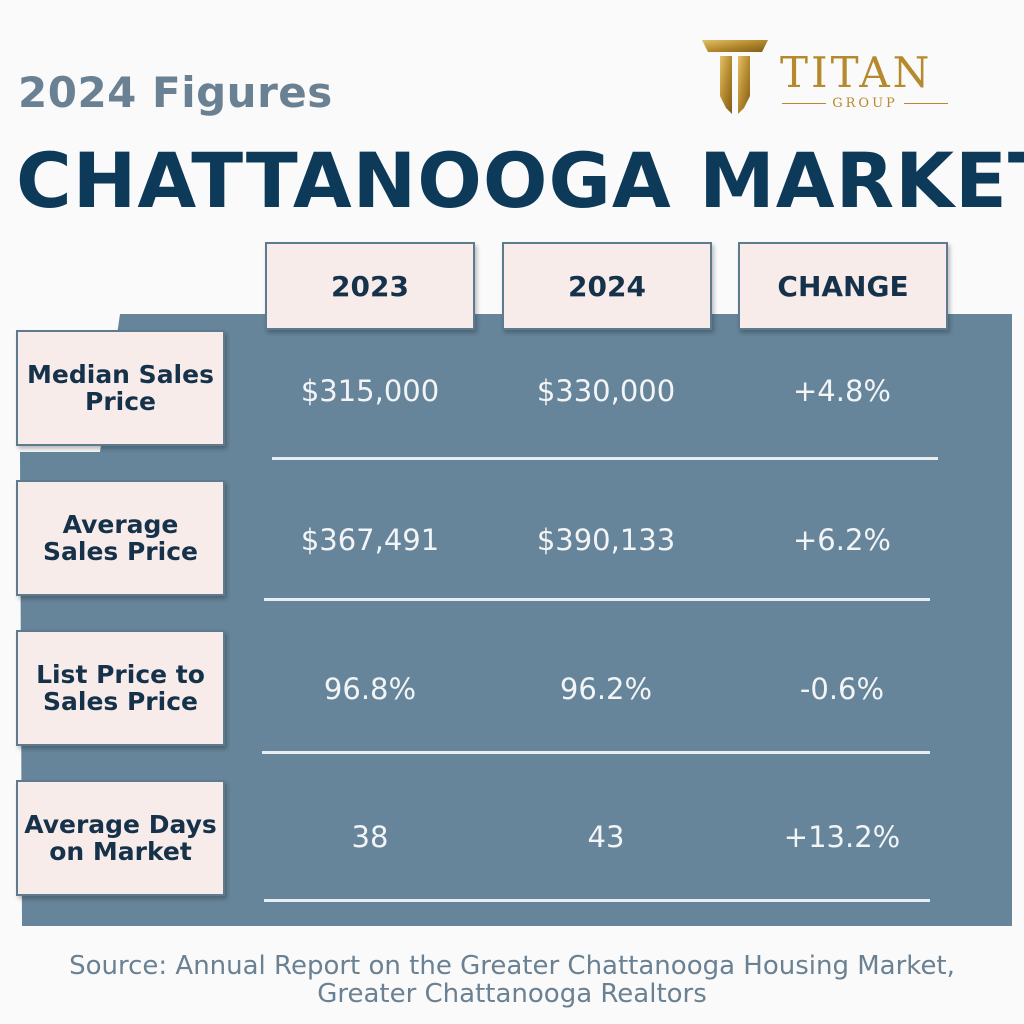 Image resolution: width=1024 pixels, height=1024 pixels. Describe the element at coordinates (842, 391) in the screenshot. I see `cell-change: +4.8%` at that location.